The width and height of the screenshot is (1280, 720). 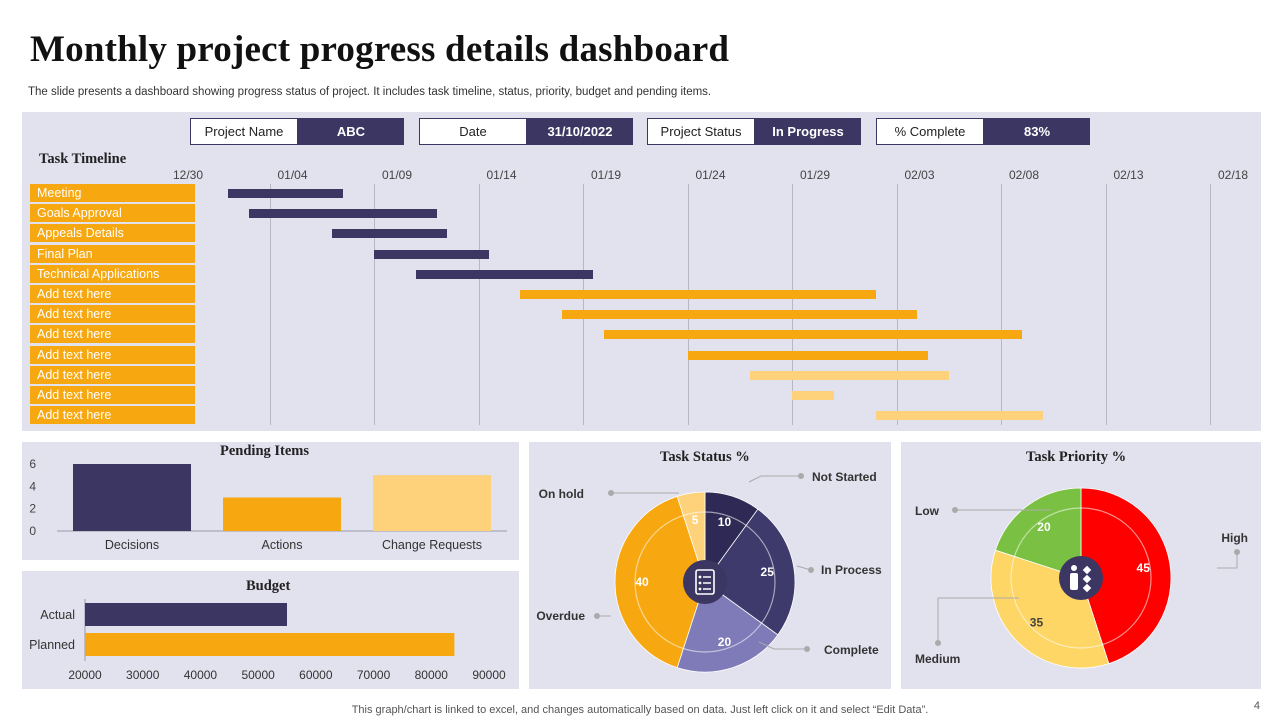 What do you see at coordinates (397, 175) in the screenshot?
I see `timeline-tick-label: 01/09` at bounding box center [397, 175].